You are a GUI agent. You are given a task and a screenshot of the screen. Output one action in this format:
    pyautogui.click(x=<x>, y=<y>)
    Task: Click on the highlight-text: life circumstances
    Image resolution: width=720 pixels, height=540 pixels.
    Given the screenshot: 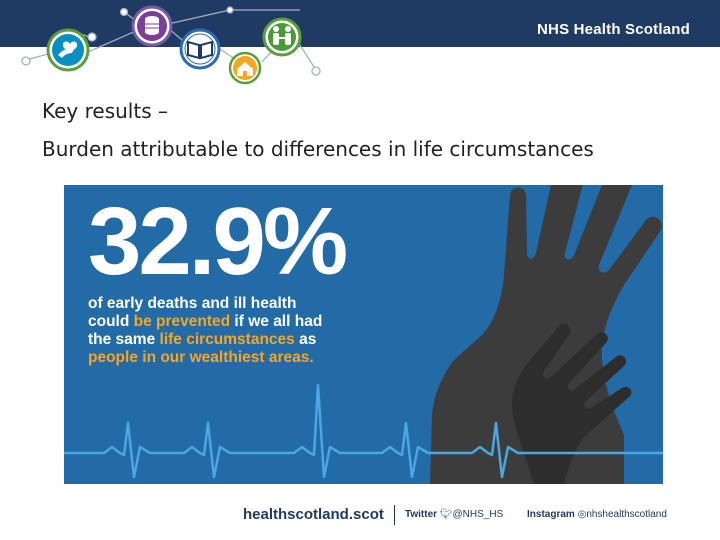 What is the action you would take?
    pyautogui.click(x=227, y=339)
    